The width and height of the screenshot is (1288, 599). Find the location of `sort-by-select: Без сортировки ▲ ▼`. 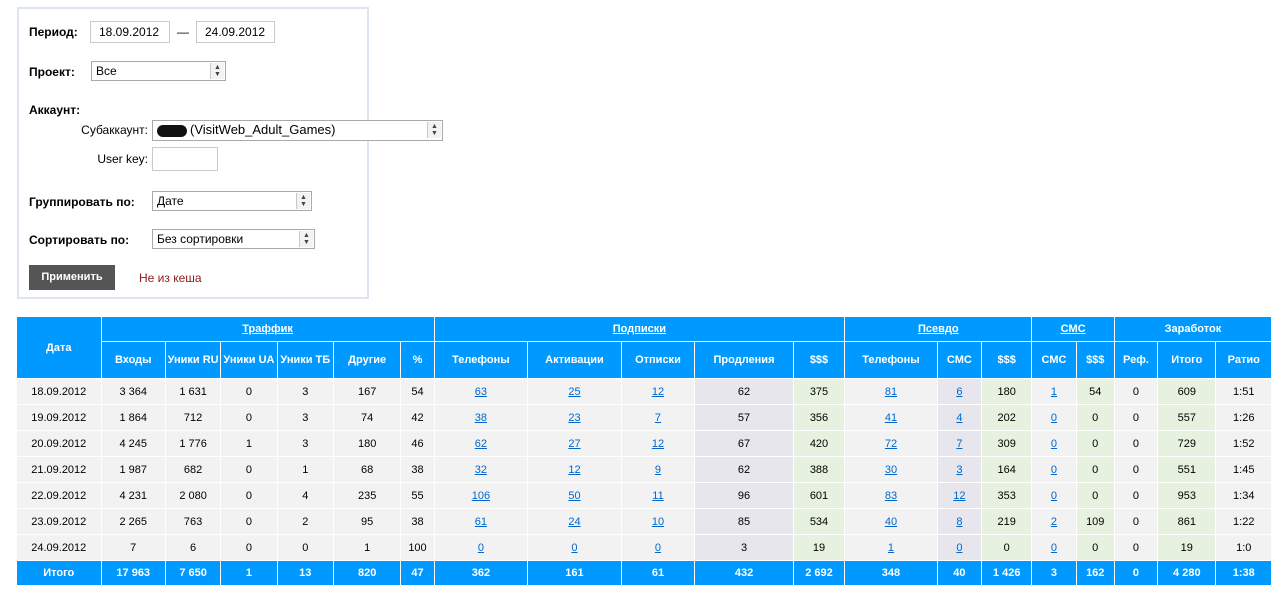

sort-by-select: Без сортировки ▲ ▼ is located at coordinates (233, 239).